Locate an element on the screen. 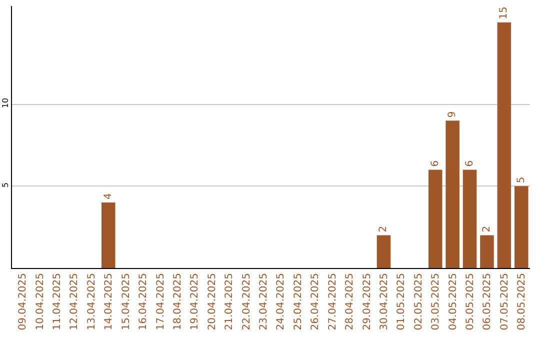 The width and height of the screenshot is (540, 340). x-tick-label: 27.04.2025 is located at coordinates (332, 301).